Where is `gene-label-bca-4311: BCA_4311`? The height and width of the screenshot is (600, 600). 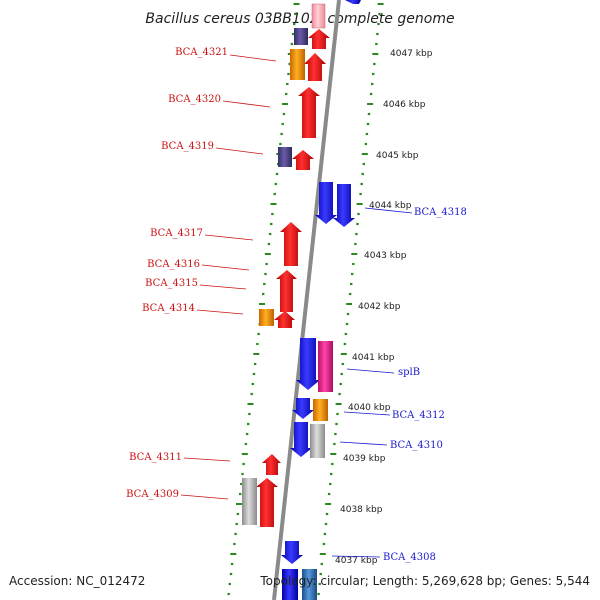
gene-label-bca-4311: BCA_4311 is located at coordinates (155, 457).